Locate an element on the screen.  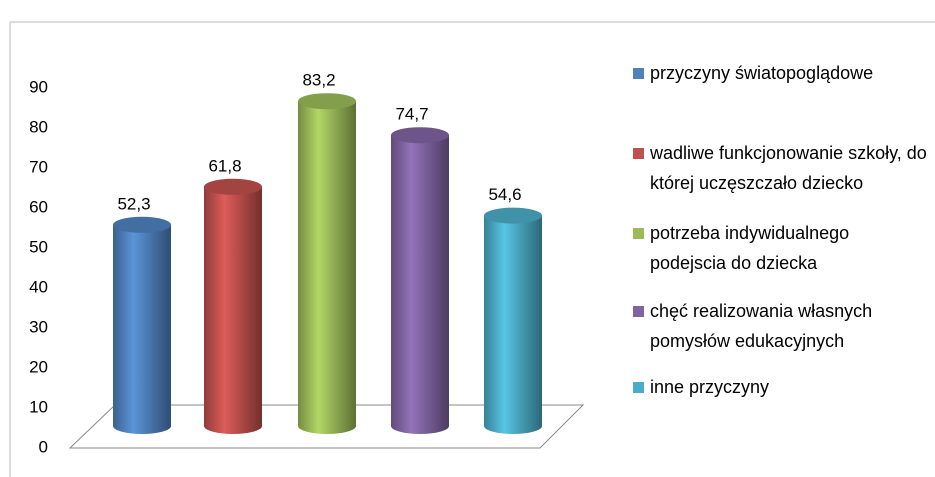
legend-item: przyczyny światopoglądowe is located at coordinates (751, 73).